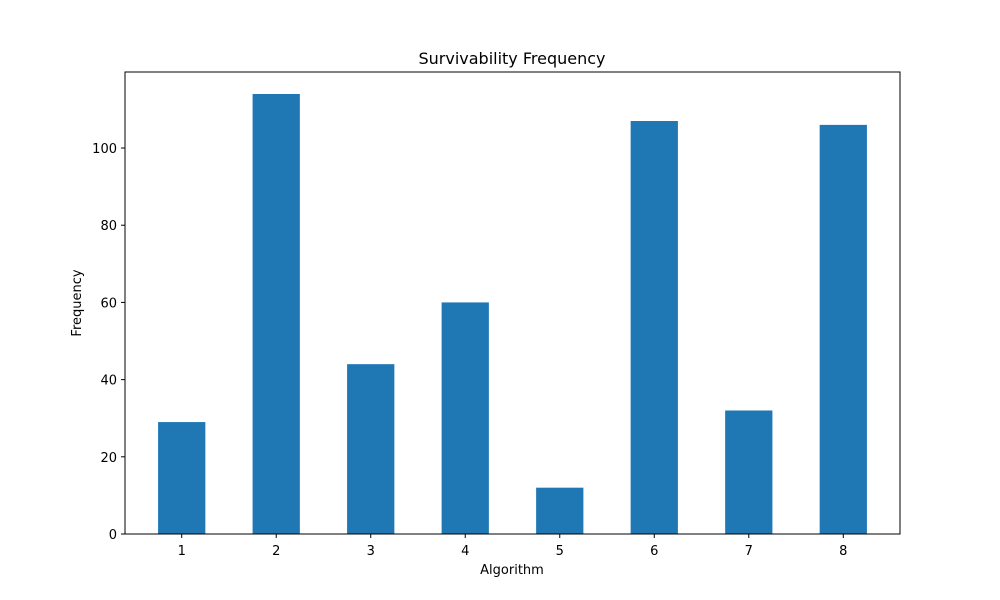 Image resolution: width=1000 pixels, height=600 pixels. Describe the element at coordinates (843, 551) in the screenshot. I see `x-tick-label: 8` at that location.